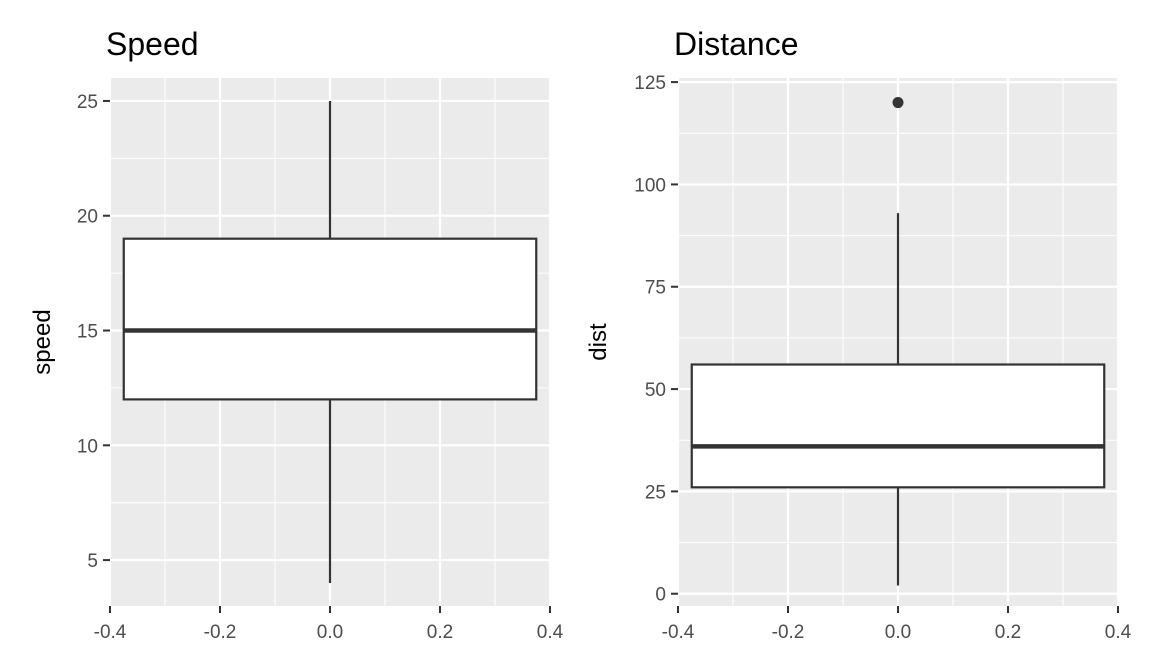  Describe the element at coordinates (87, 332) in the screenshot. I see `y-tick-label: 15` at that location.